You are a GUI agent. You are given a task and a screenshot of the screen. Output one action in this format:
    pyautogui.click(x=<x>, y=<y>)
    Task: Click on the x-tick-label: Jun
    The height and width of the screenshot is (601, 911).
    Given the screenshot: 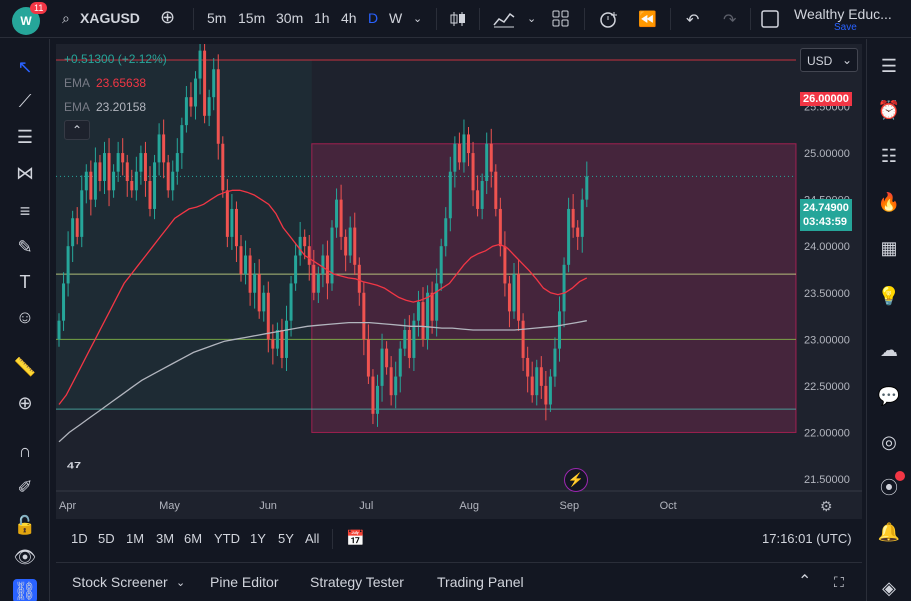 What is the action you would take?
    pyautogui.click(x=268, y=506)
    